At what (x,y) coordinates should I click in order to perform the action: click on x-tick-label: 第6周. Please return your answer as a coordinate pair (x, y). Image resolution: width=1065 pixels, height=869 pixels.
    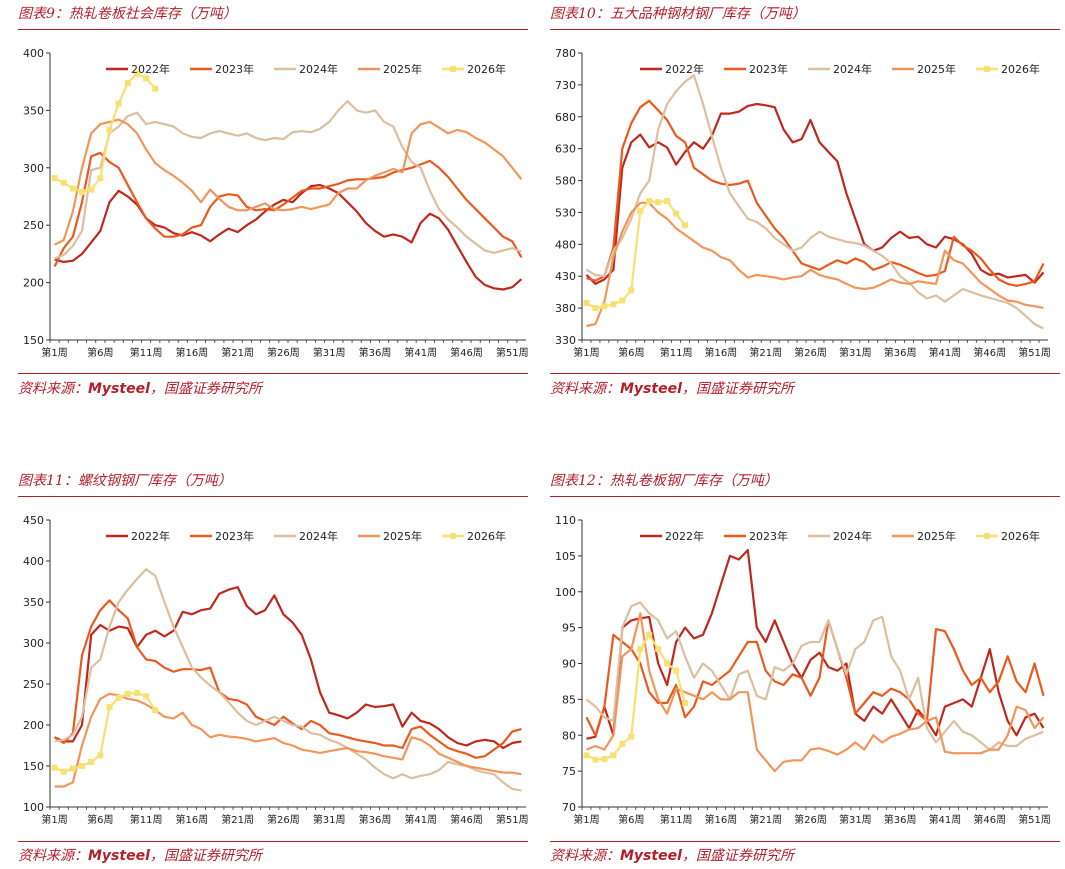
    Looking at the image, I should click on (100, 352).